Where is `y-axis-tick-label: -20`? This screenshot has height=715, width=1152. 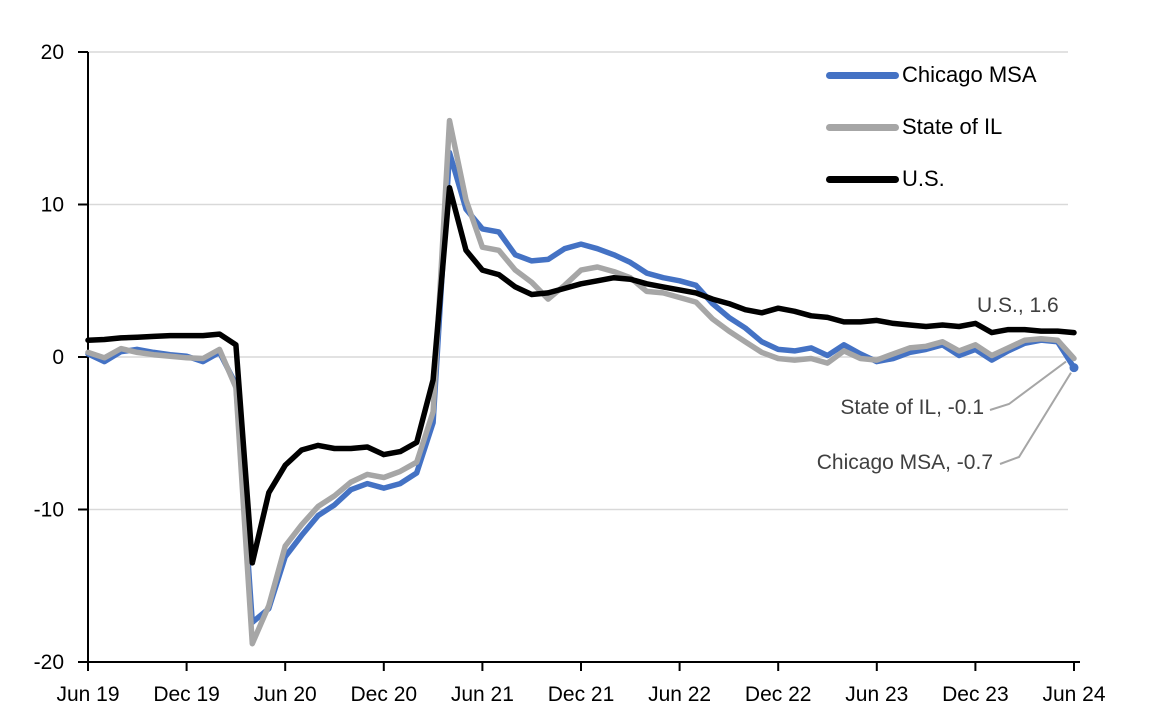 y-axis-tick-label: -20 is located at coordinates (49, 662).